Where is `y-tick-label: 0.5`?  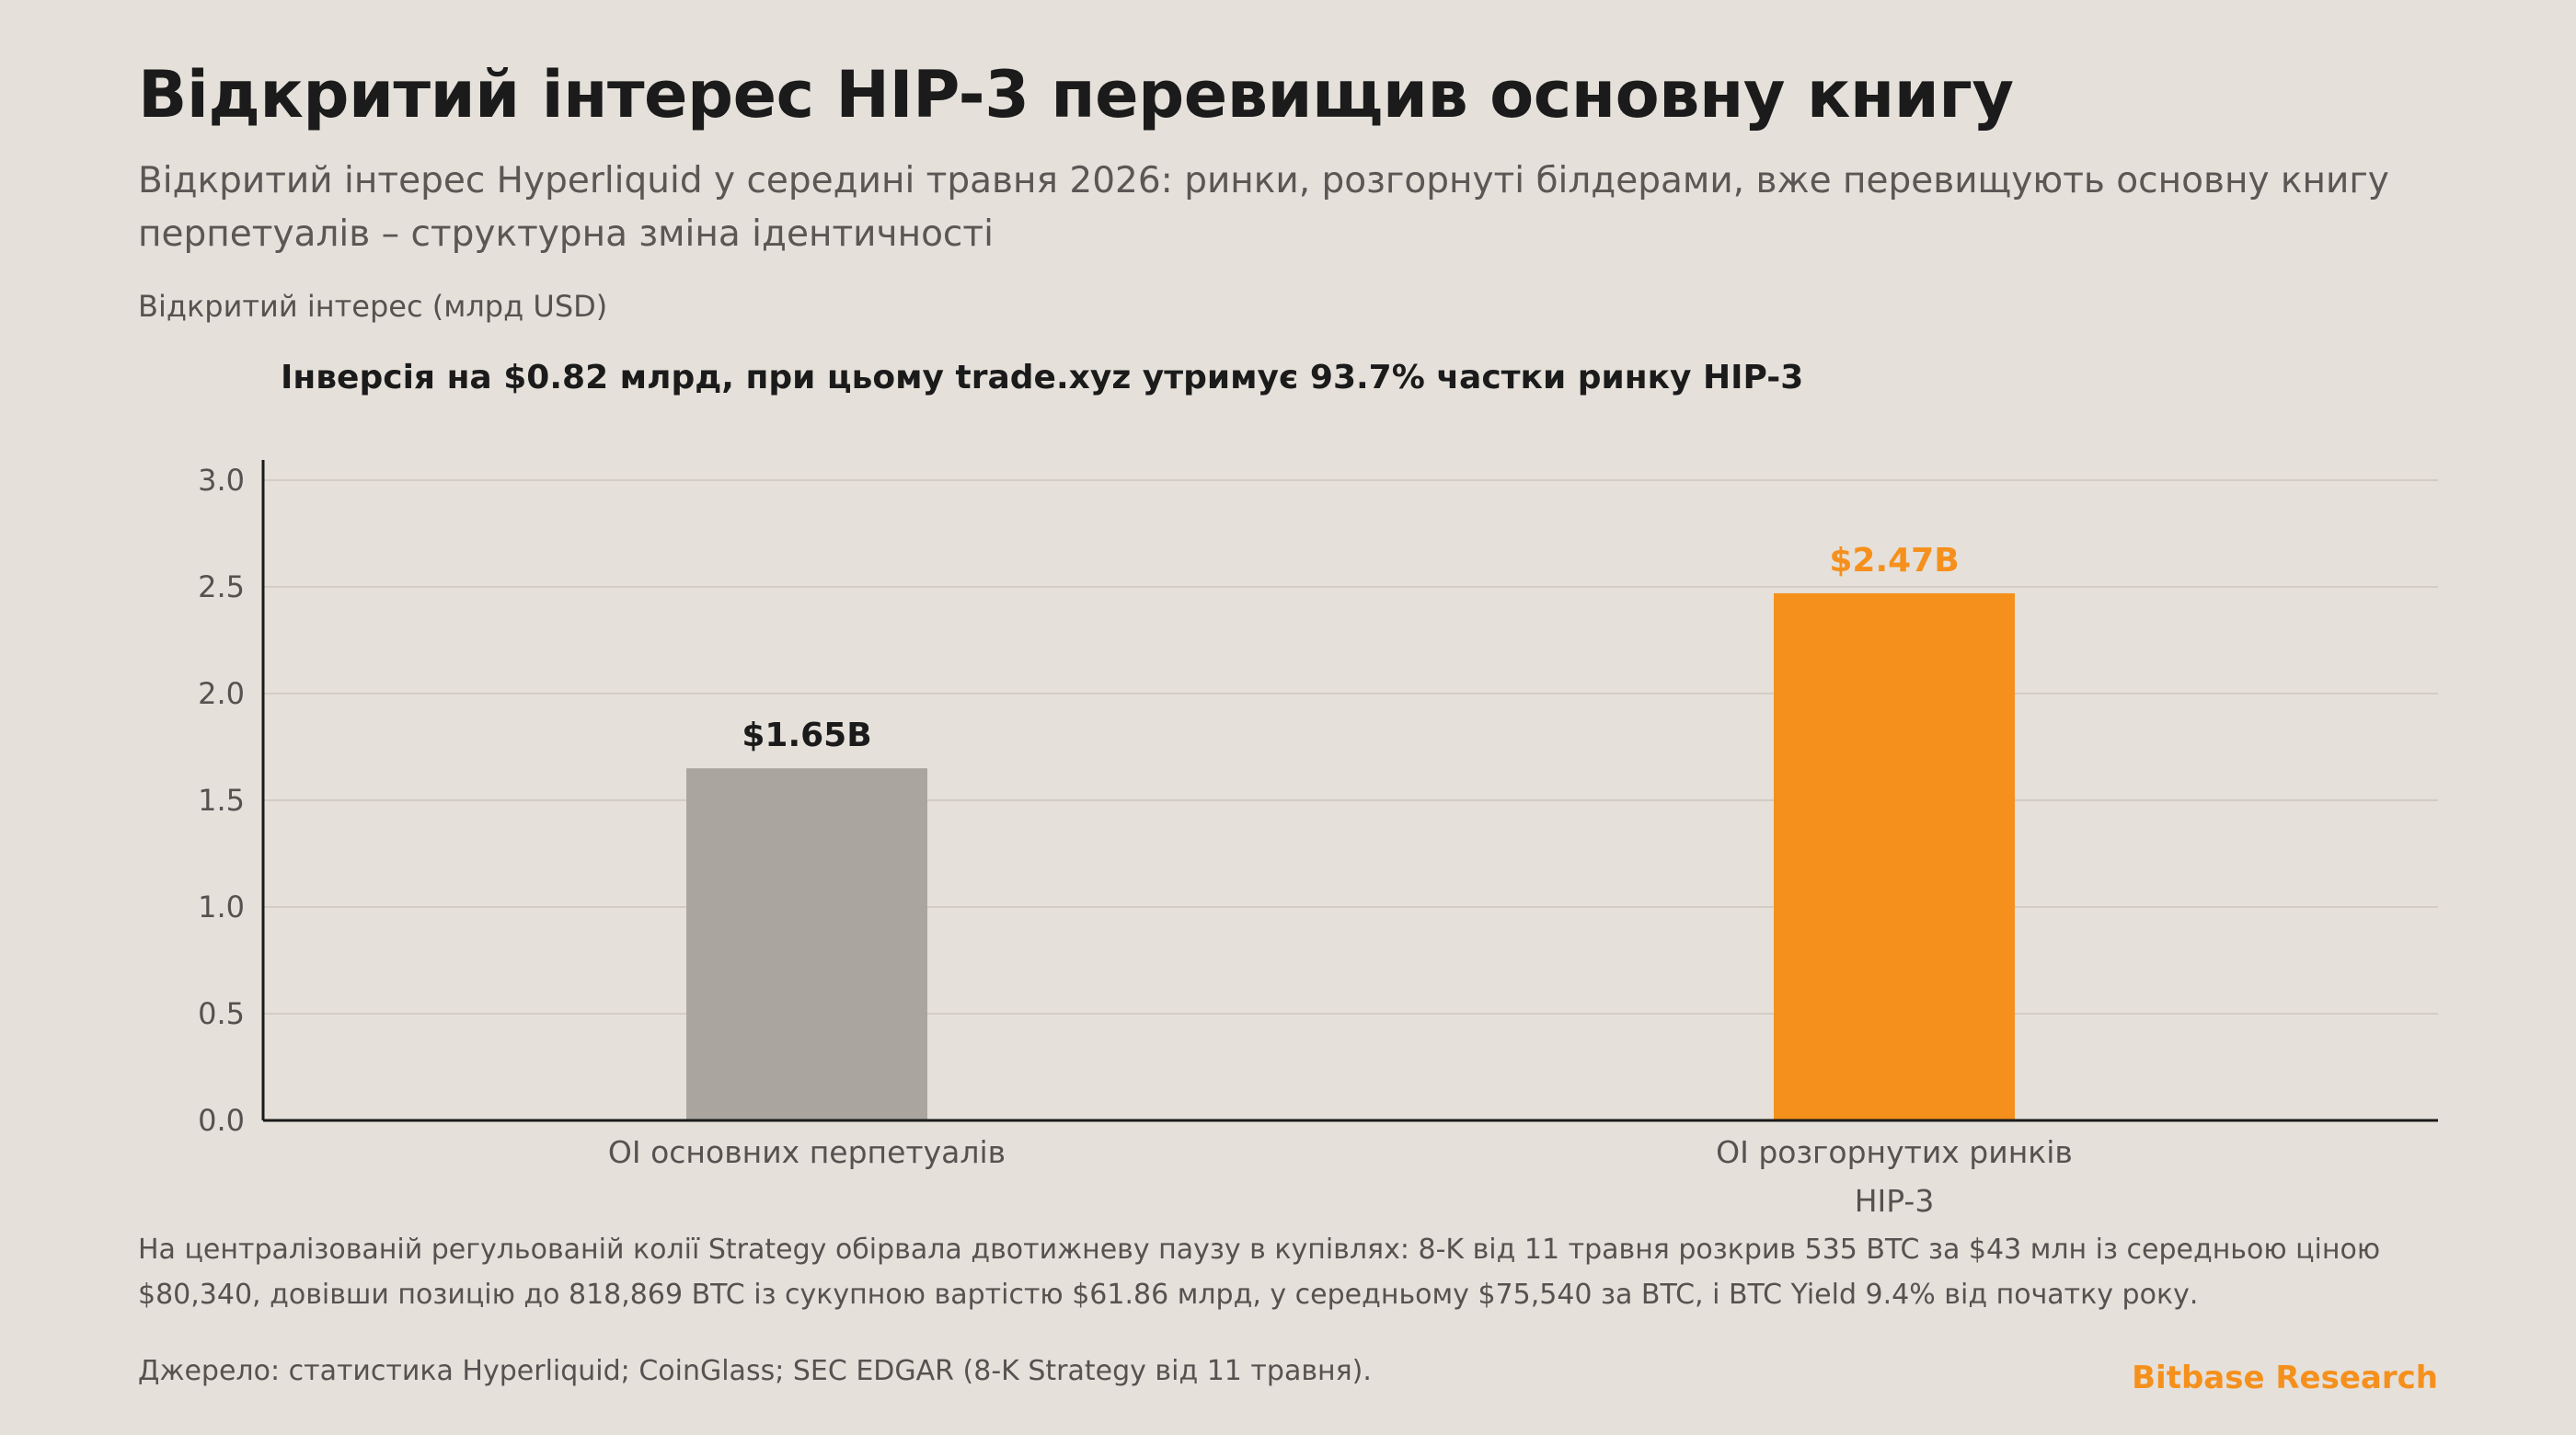
y-tick-label: 0.5 is located at coordinates (221, 1013).